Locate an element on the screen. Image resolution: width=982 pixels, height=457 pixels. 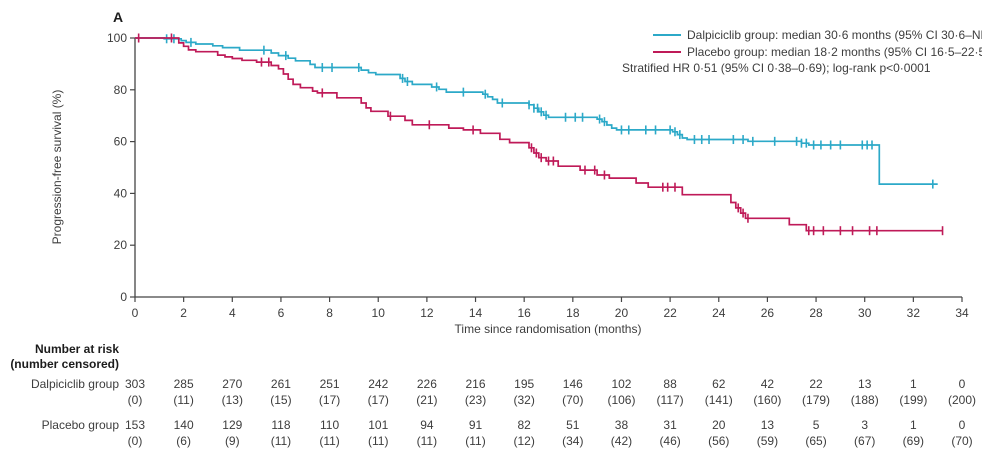
censored-cell: (179) is located at coordinates (816, 400).